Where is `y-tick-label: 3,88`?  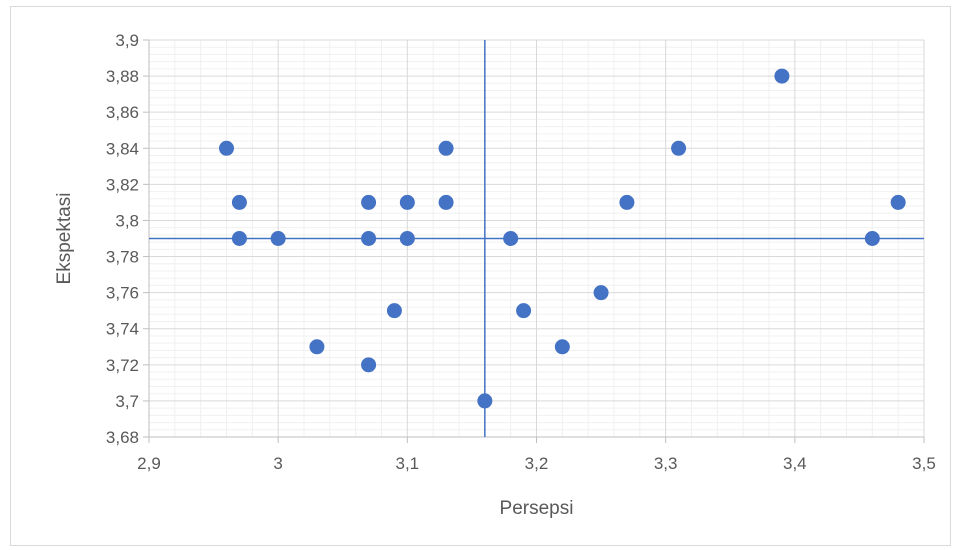
y-tick-label: 3,88 is located at coordinates (122, 76).